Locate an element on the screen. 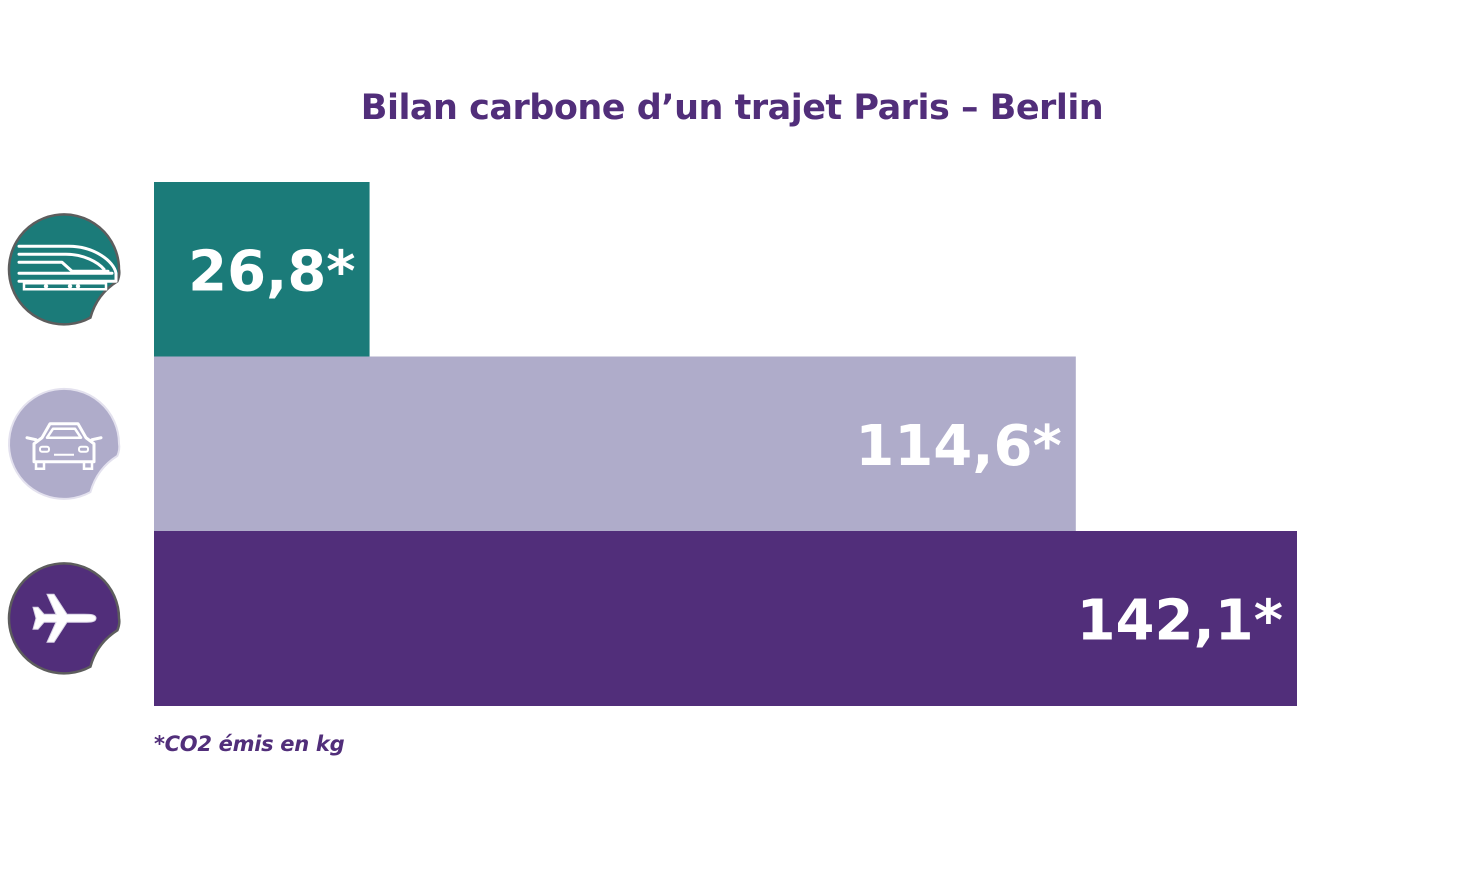 The width and height of the screenshot is (1464, 888). train-icon is located at coordinates (64, 269).